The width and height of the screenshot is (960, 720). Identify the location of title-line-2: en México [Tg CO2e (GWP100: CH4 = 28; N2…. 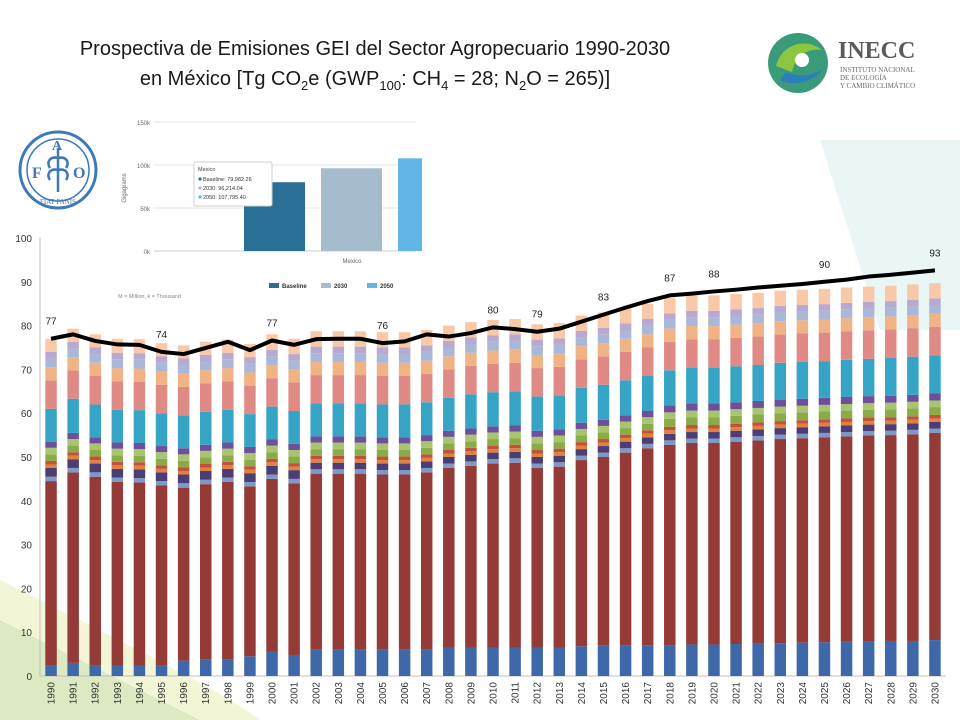
(375, 82).